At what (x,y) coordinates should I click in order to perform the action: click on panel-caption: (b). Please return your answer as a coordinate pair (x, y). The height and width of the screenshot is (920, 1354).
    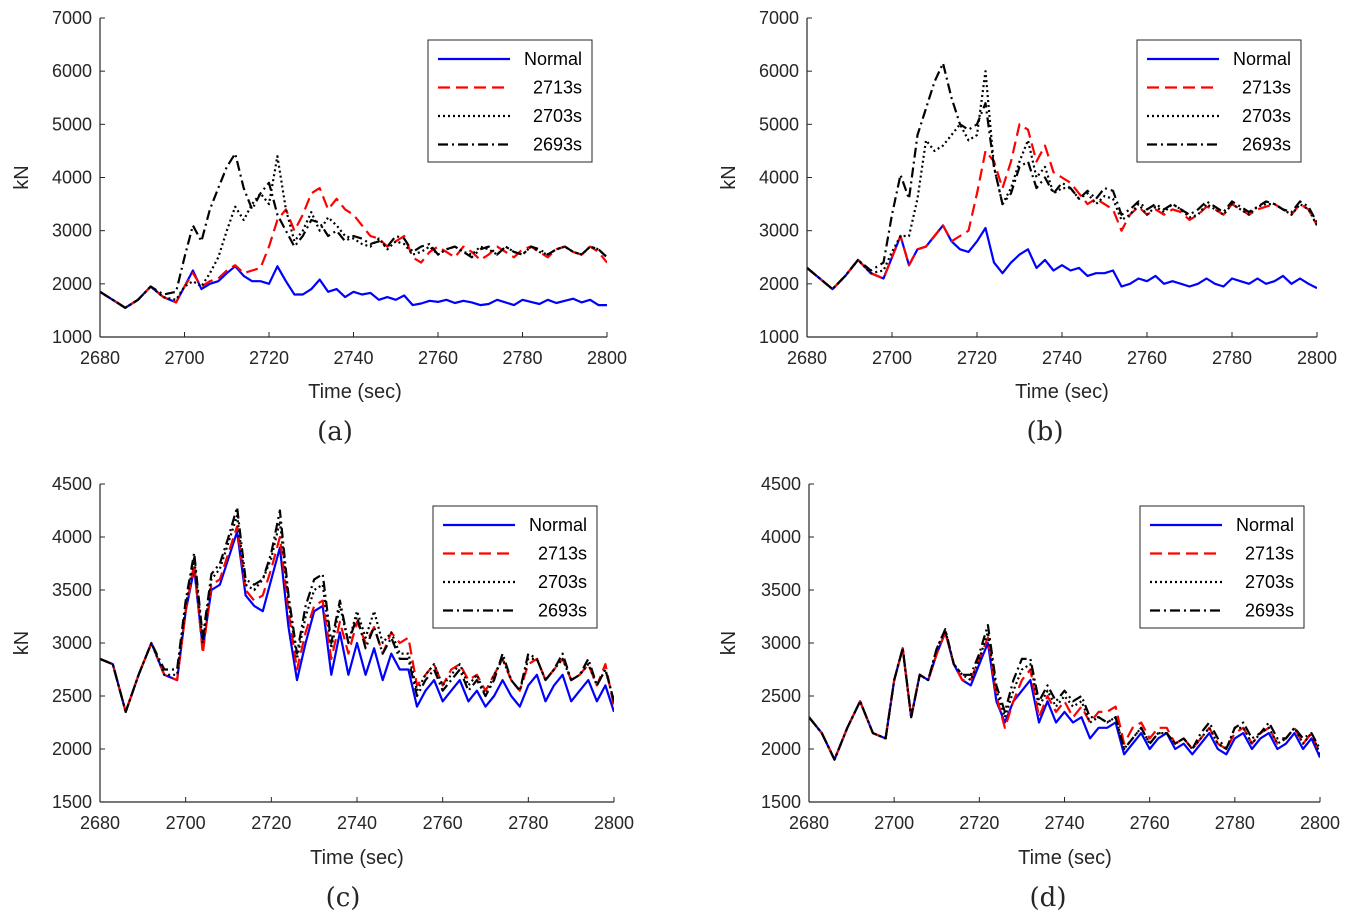
    Looking at the image, I should click on (1045, 432).